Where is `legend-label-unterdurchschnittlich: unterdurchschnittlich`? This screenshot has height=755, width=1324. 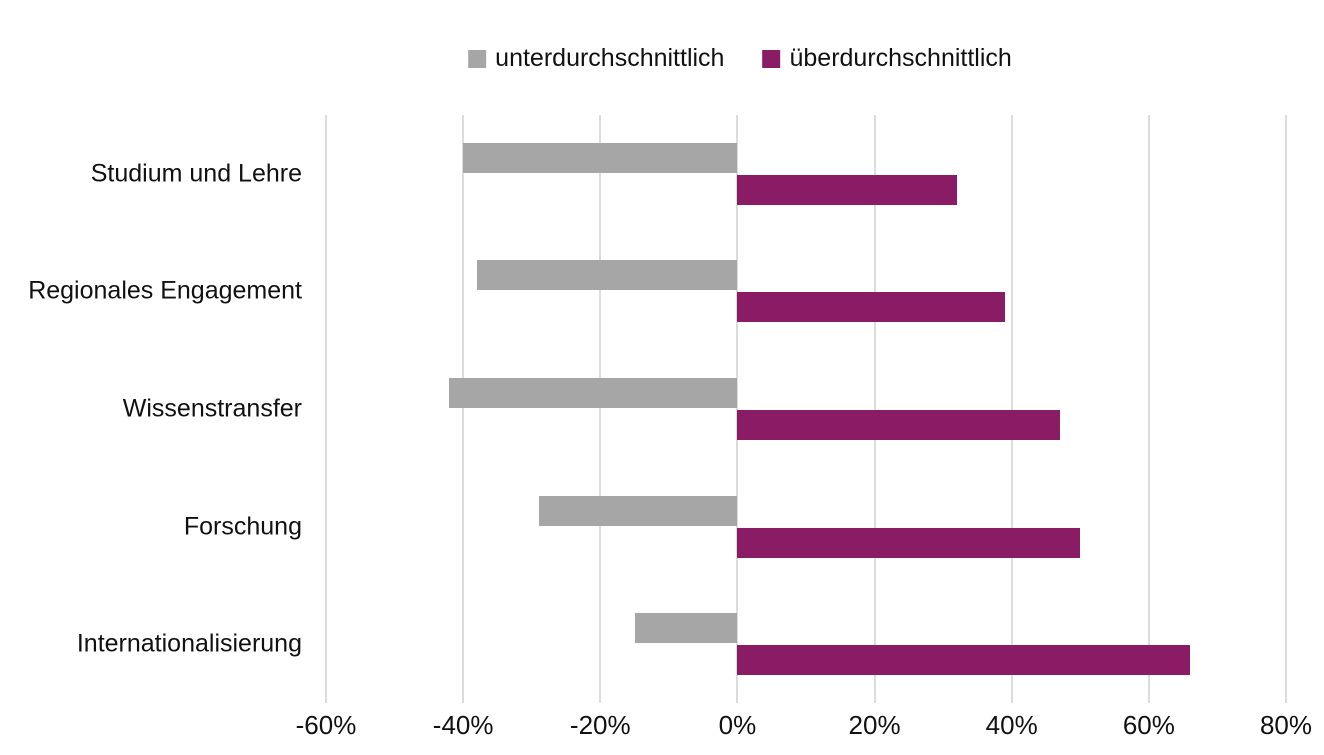
legend-label-unterdurchschnittlich: unterdurchschnittlich is located at coordinates (610, 58).